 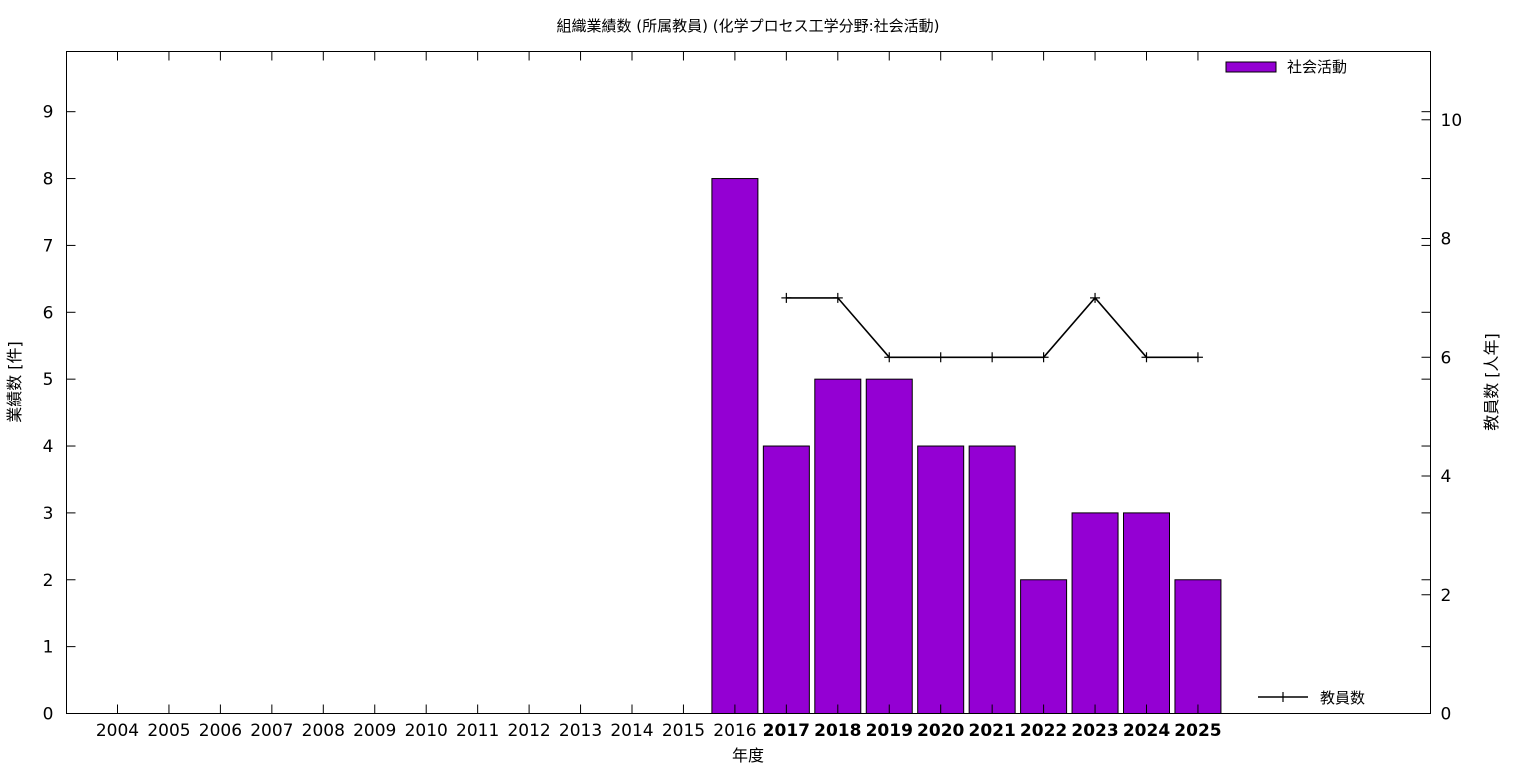 I want to click on line-series-path, so click(x=992, y=327).